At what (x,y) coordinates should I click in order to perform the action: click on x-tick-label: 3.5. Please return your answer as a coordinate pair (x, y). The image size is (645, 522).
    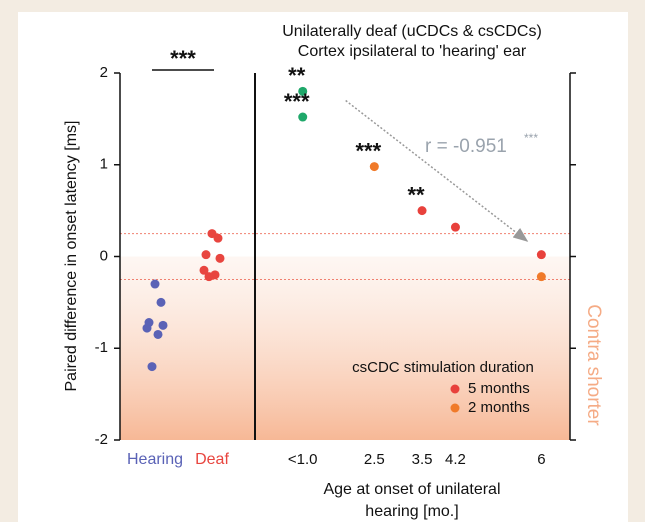
    Looking at the image, I should click on (422, 459).